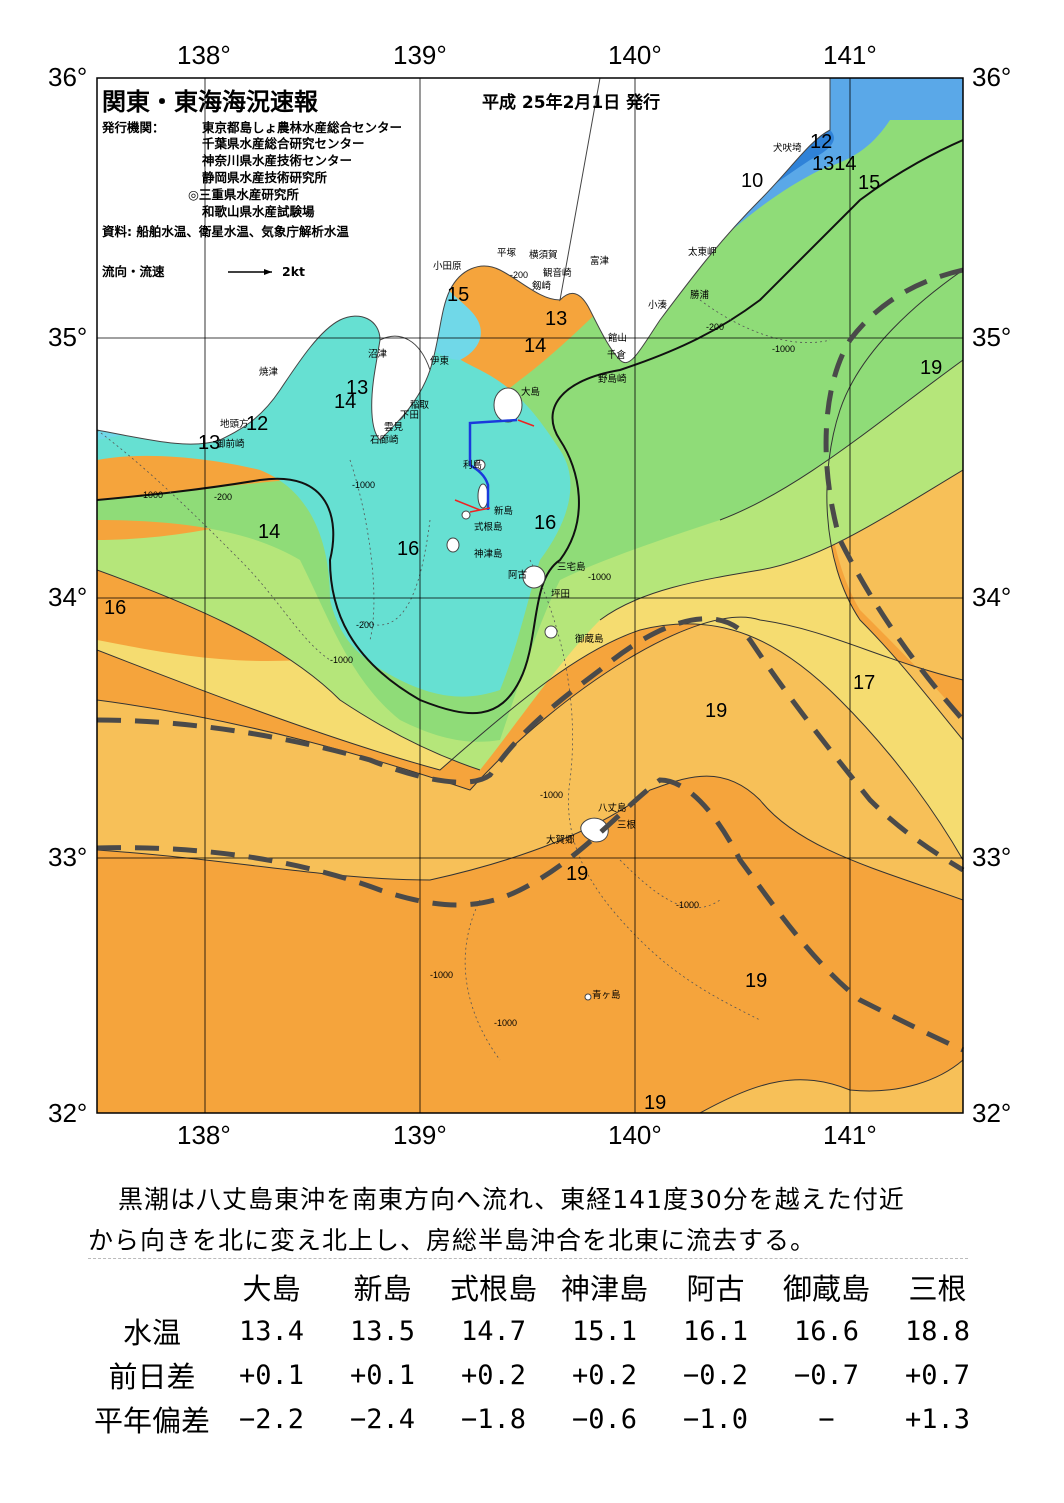 The width and height of the screenshot is (1064, 1503). I want to click on place-label: 富津, so click(600, 261).